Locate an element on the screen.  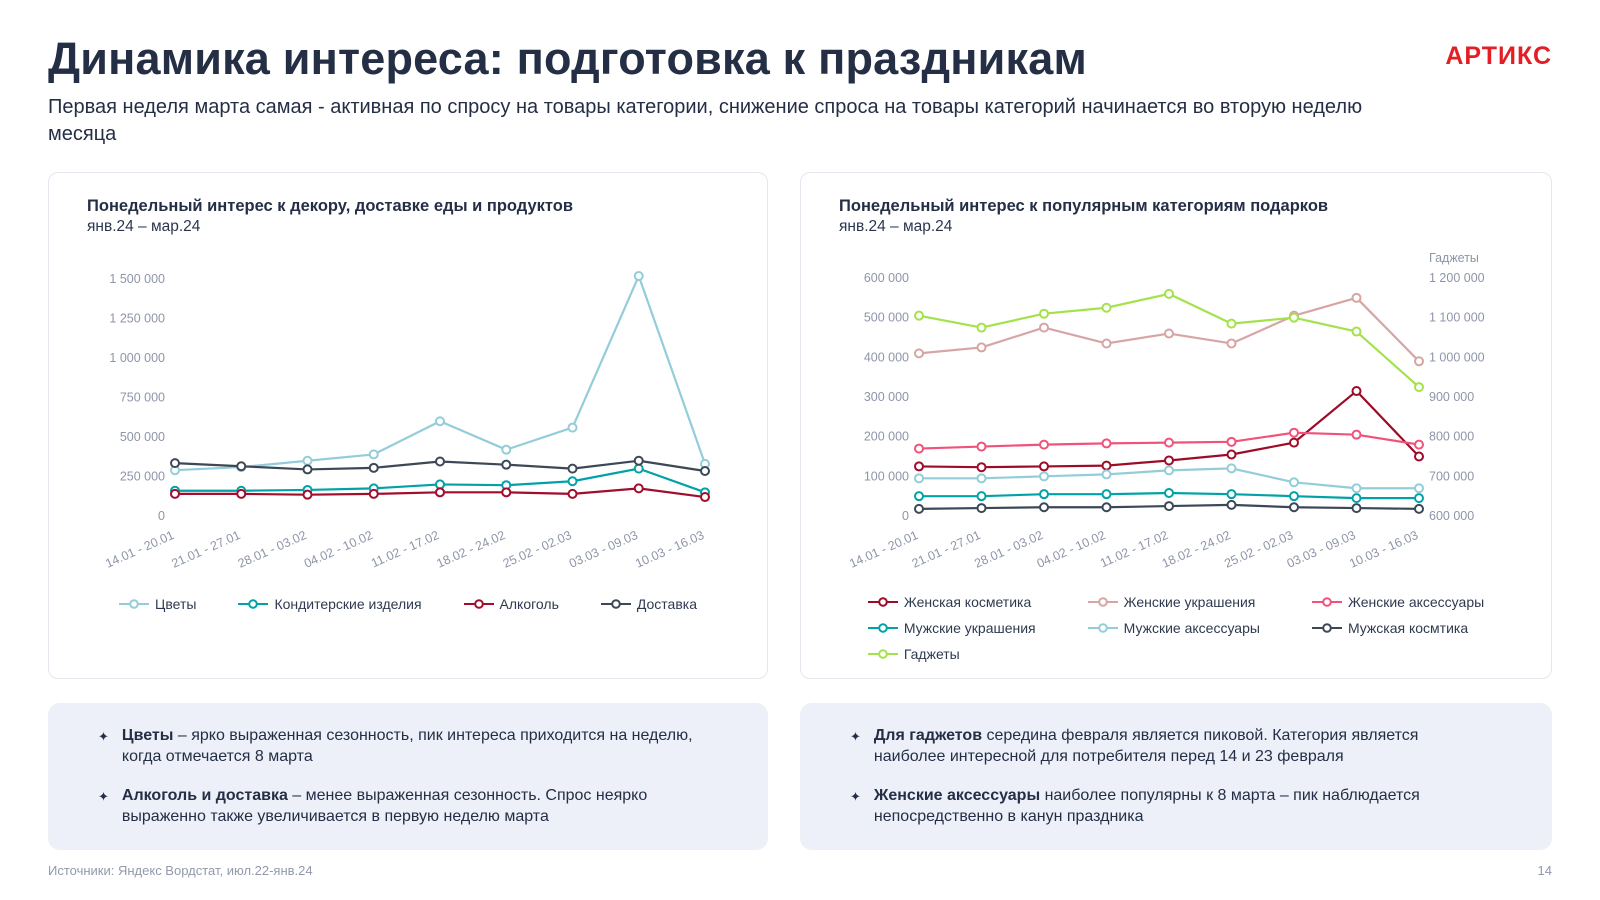
y2-axis-tick-label: 900 000 is located at coordinates (1451, 397).